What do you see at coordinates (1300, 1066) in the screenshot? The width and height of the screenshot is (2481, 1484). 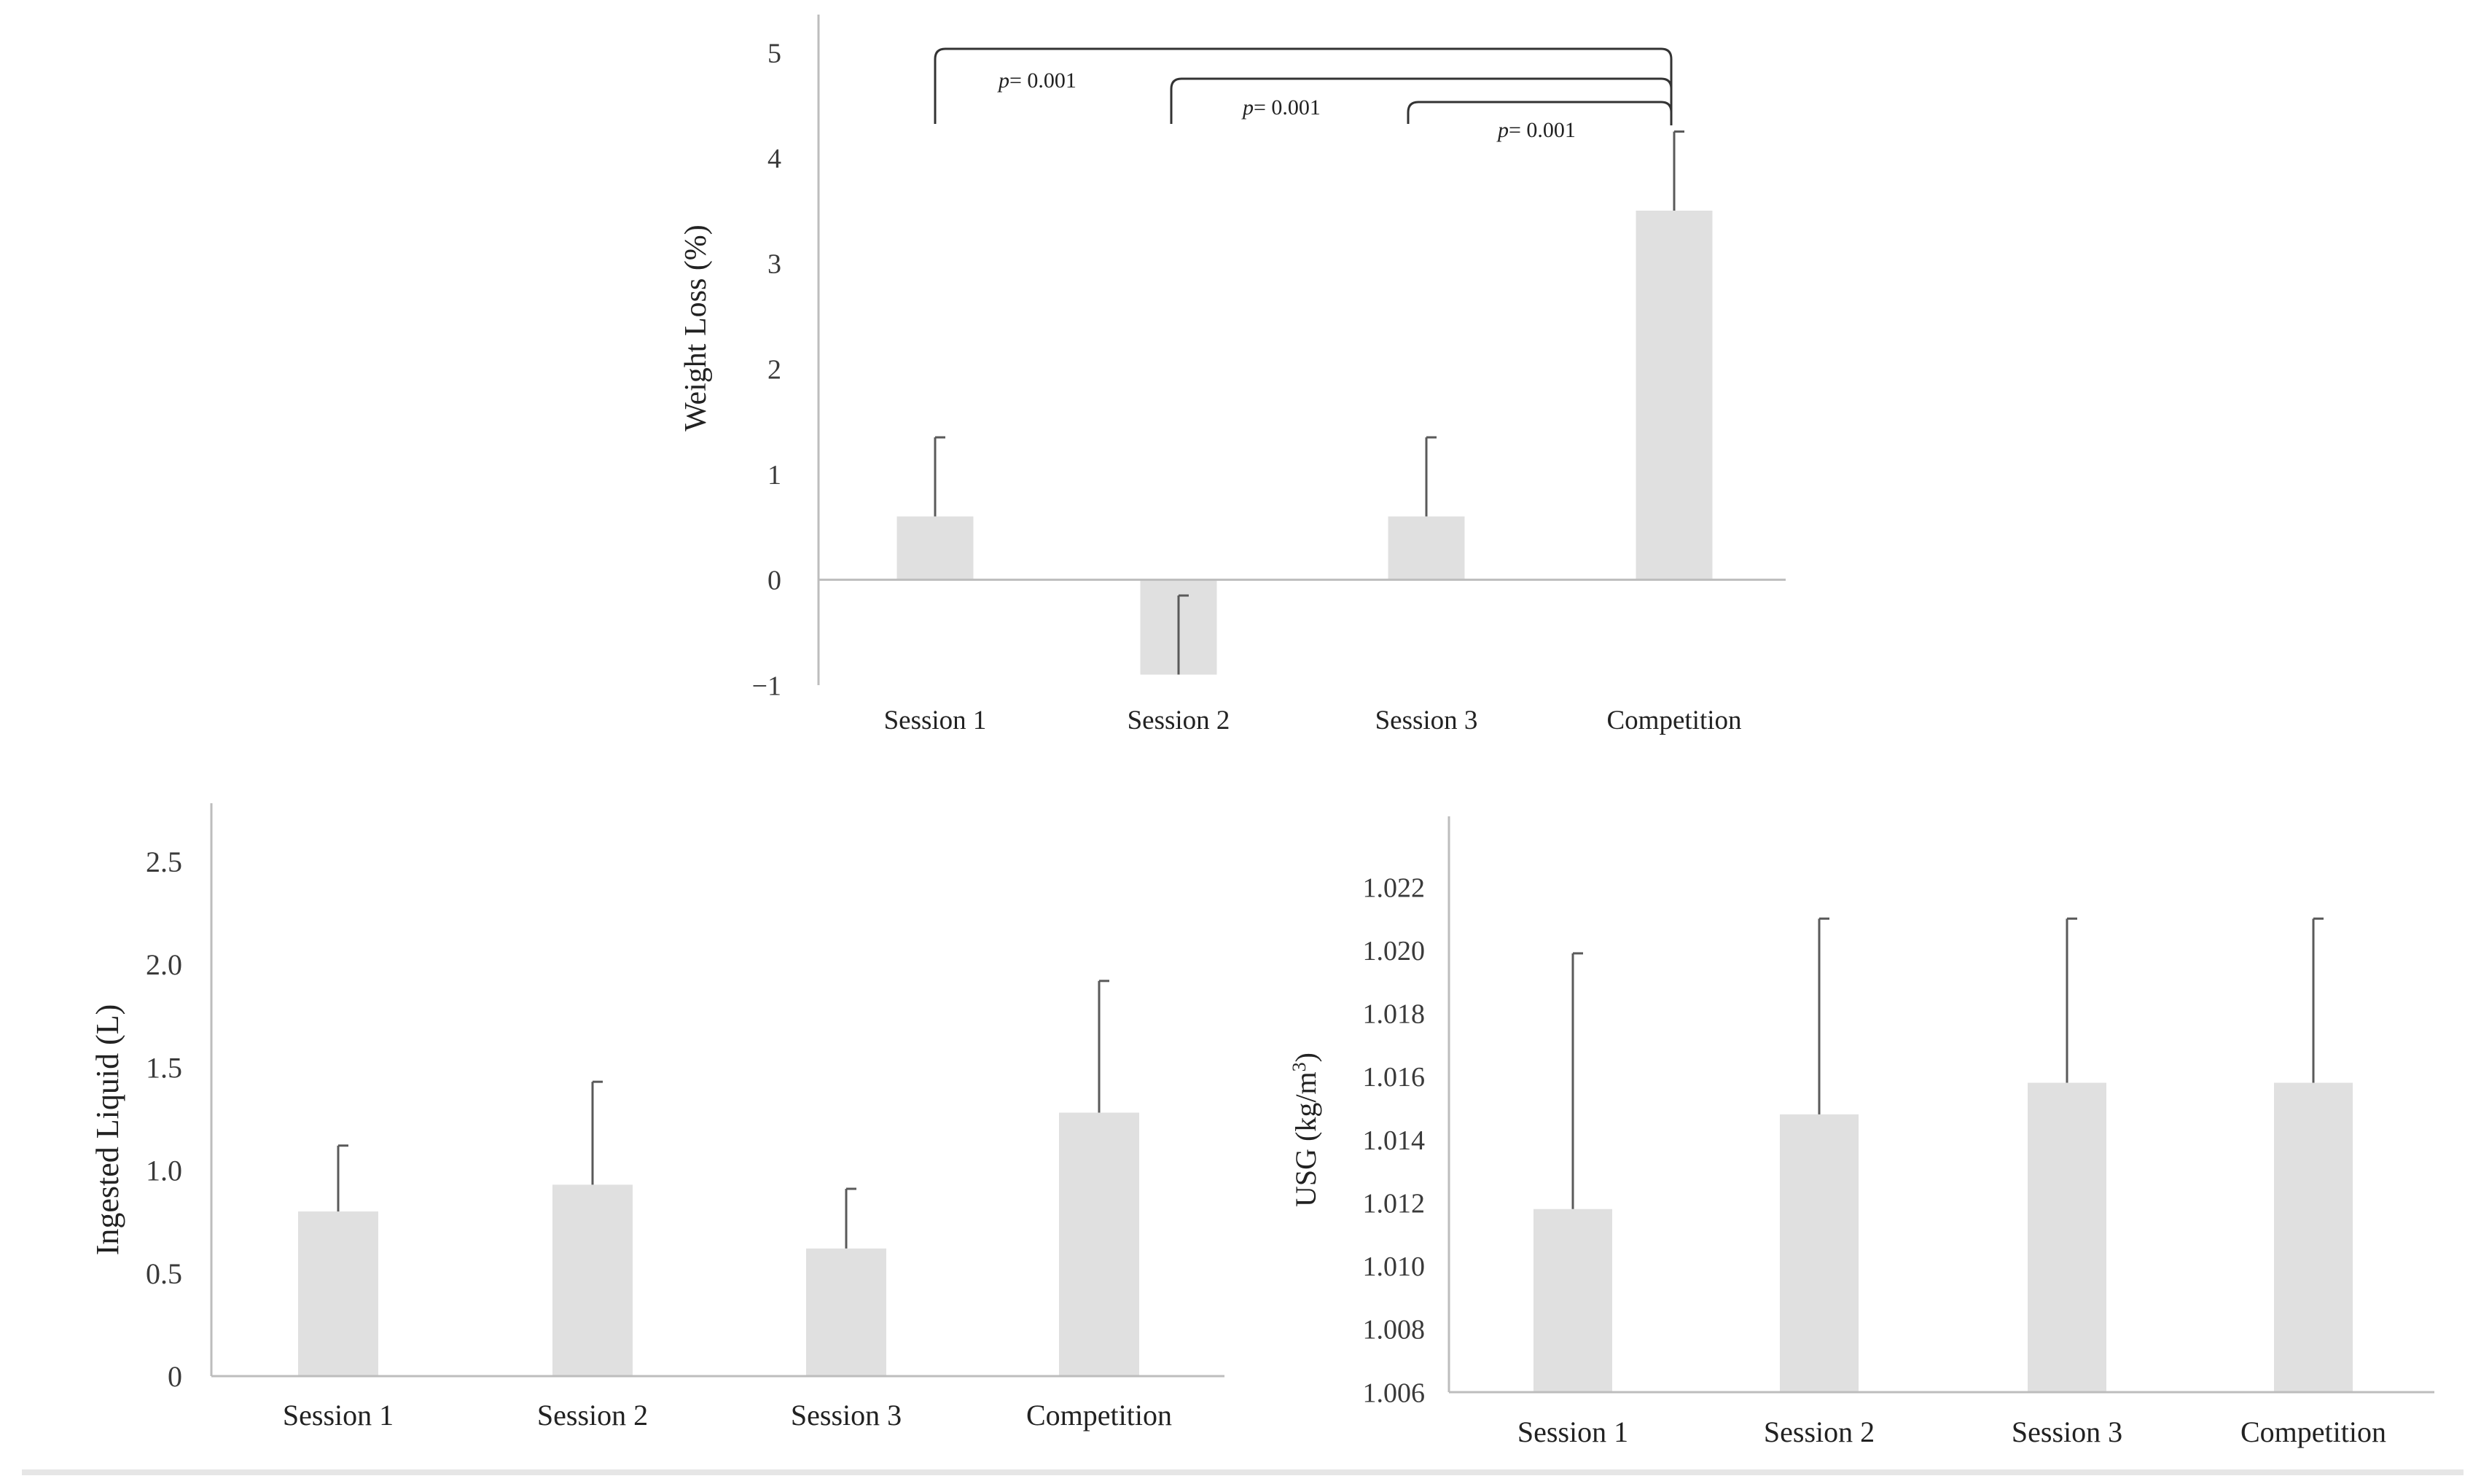 I see `usg-y-axis-title-superscript: 3` at bounding box center [1300, 1066].